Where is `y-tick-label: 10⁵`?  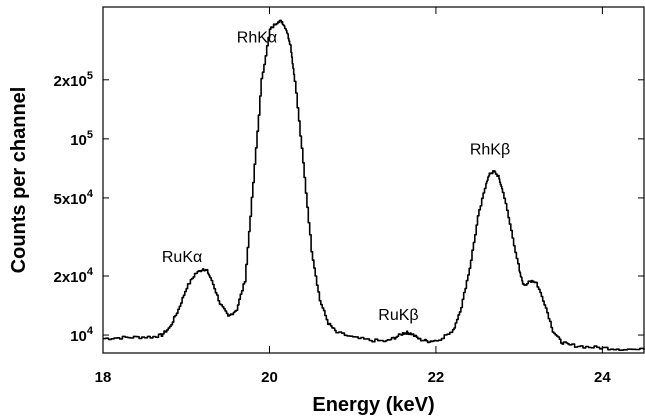 y-tick-label: 10⁵ is located at coordinates (81, 139).